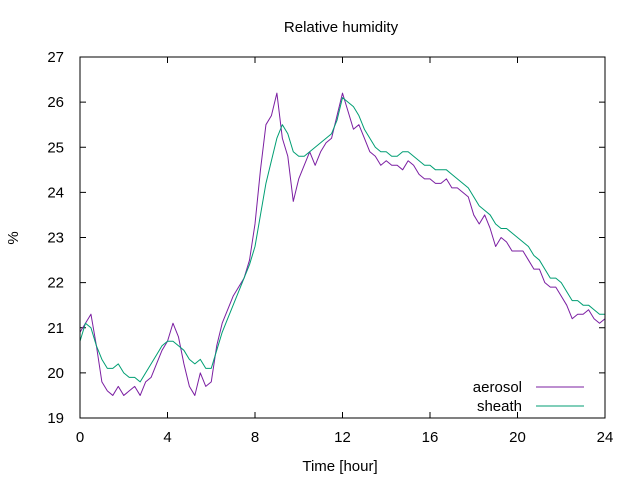 This screenshot has height=480, width=640. Describe the element at coordinates (80, 437) in the screenshot. I see `x-tick-label: 0` at that location.